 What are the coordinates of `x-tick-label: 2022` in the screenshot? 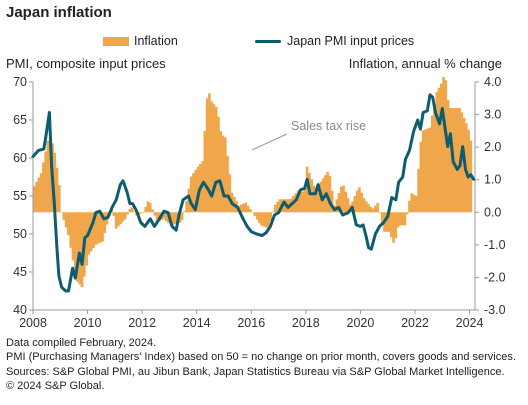 It's located at (415, 323).